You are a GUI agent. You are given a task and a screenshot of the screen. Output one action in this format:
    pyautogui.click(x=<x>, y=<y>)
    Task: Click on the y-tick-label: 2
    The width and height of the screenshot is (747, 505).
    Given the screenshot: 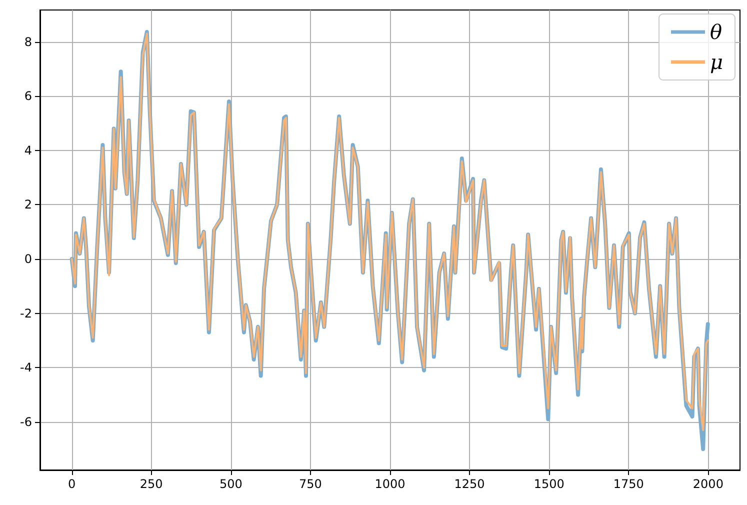 What is the action you would take?
    pyautogui.click(x=28, y=205)
    